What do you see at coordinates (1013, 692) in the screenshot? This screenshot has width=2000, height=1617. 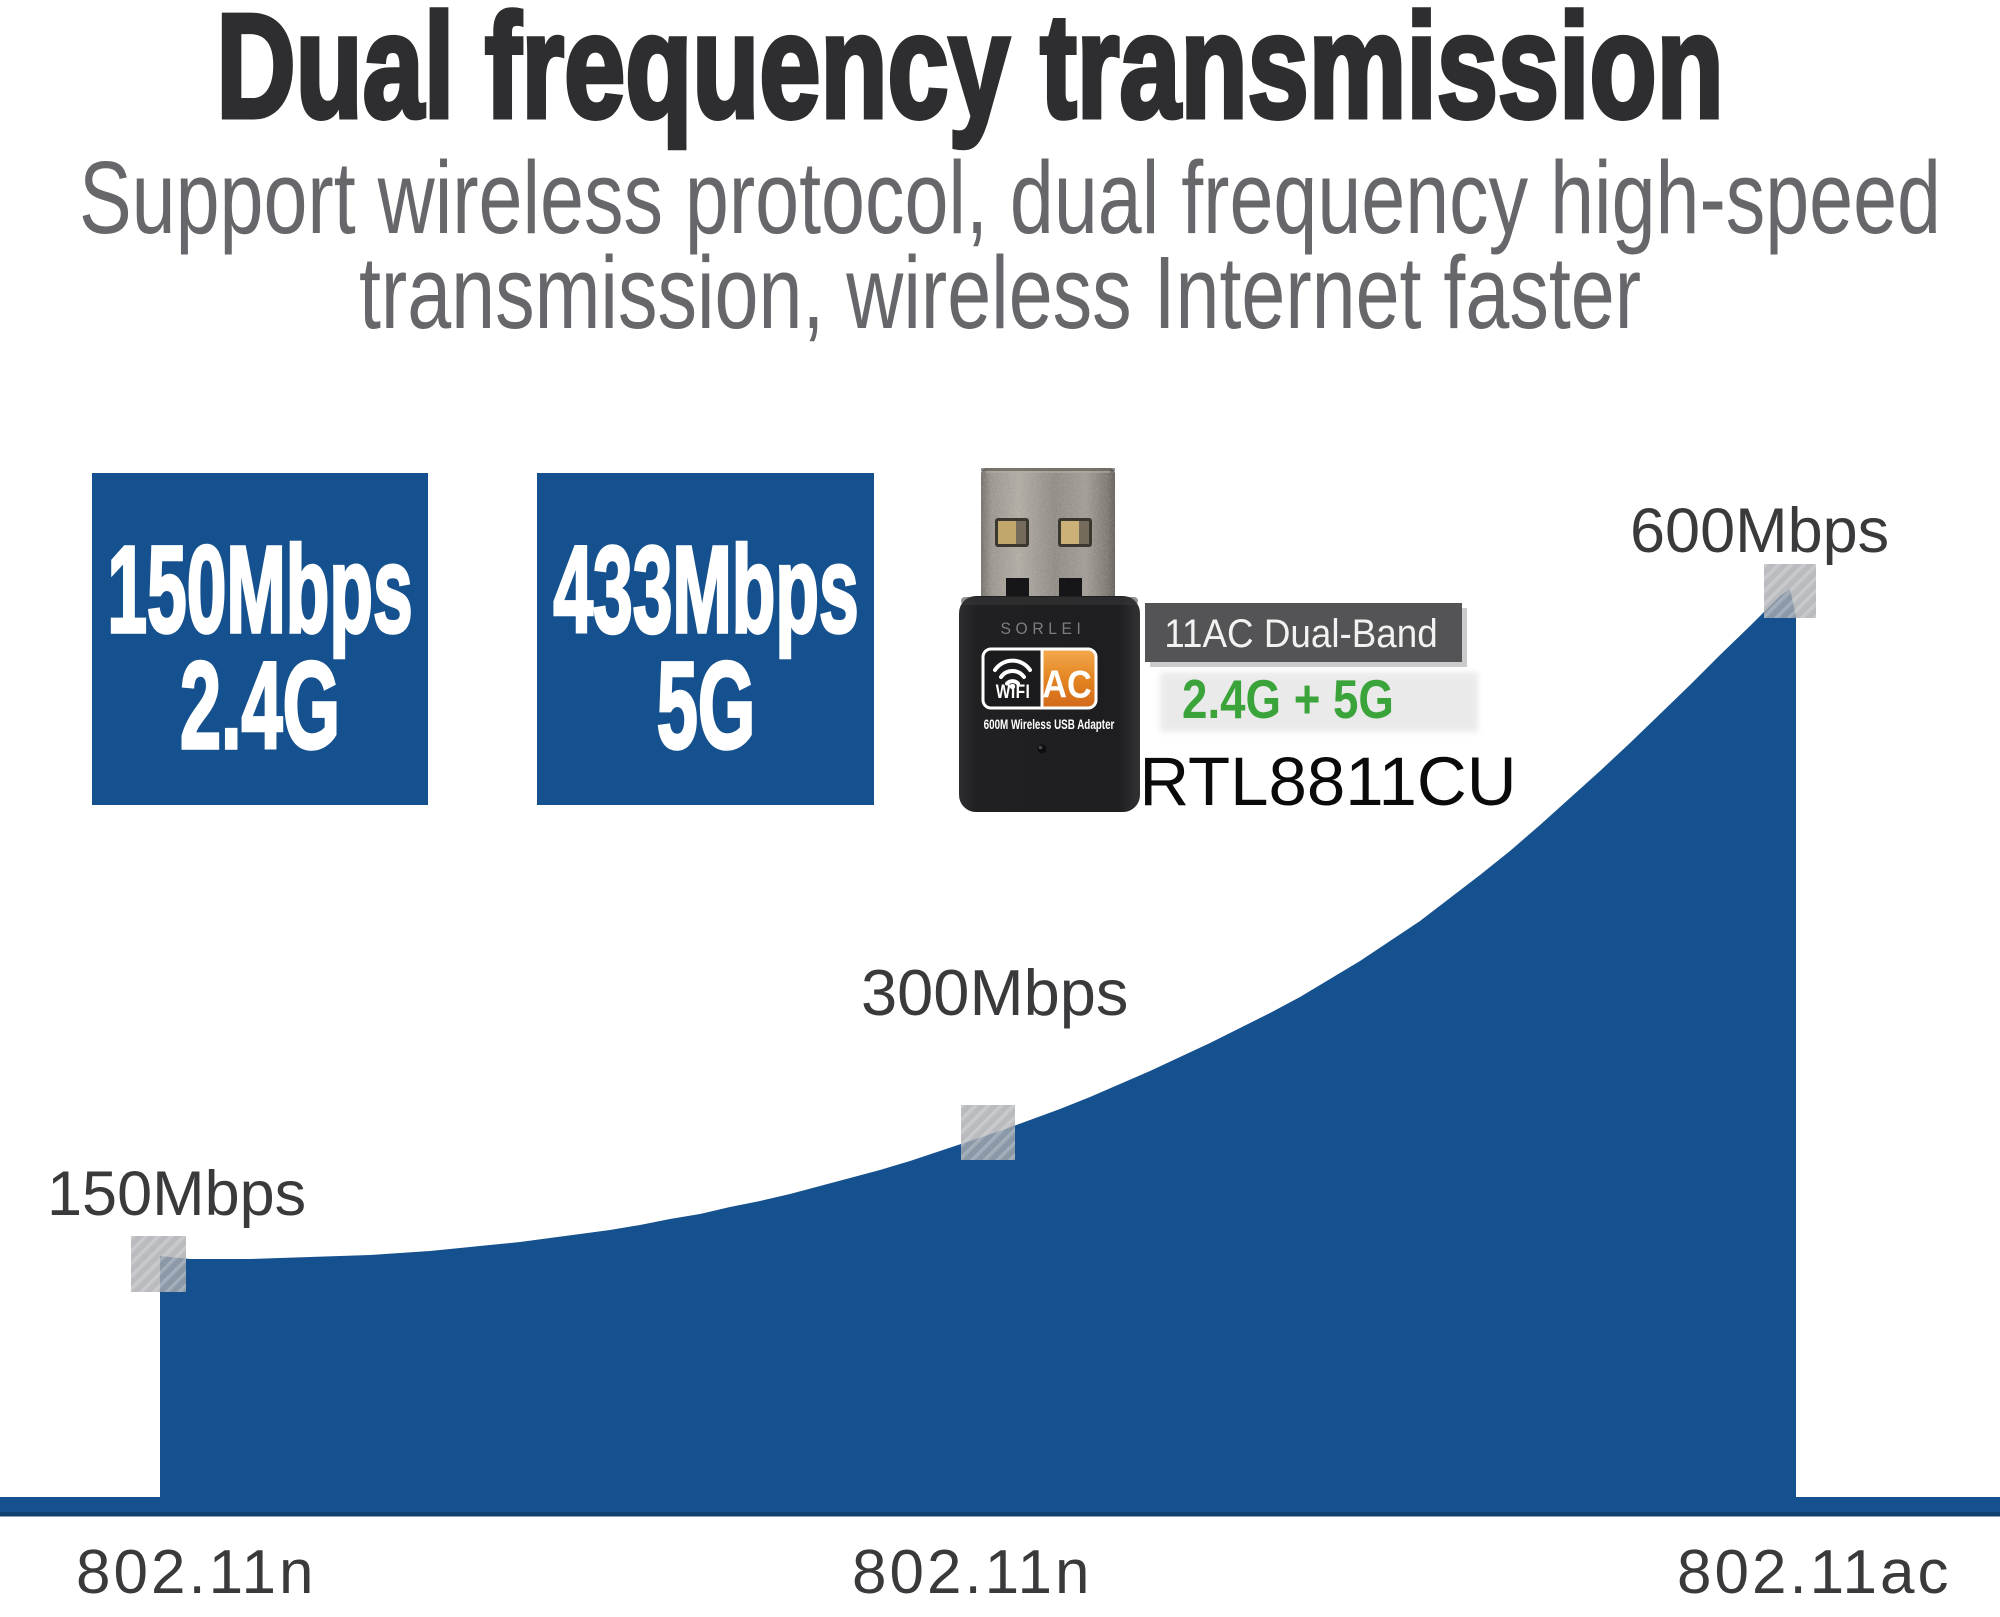 I see `svg-text: WIFI` at bounding box center [1013, 692].